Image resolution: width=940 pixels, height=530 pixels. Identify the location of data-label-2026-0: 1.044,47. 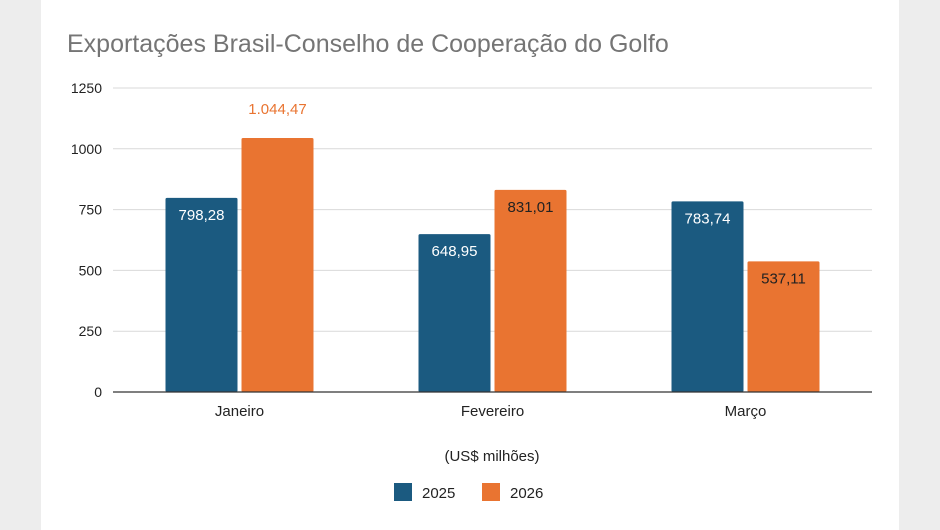
(277, 109).